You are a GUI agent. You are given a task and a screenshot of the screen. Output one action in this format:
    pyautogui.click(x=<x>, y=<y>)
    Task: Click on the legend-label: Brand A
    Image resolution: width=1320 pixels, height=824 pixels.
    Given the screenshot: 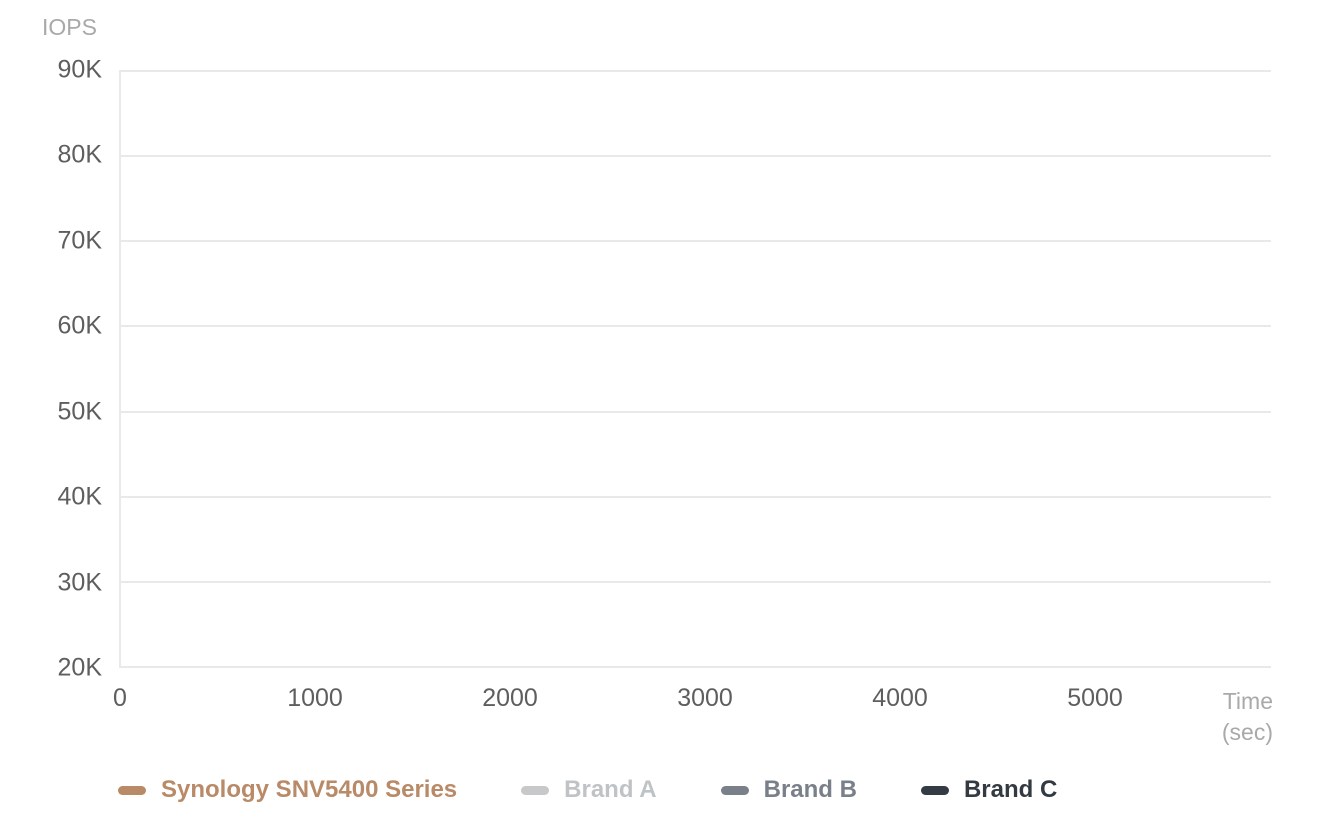 What is the action you would take?
    pyautogui.click(x=610, y=789)
    